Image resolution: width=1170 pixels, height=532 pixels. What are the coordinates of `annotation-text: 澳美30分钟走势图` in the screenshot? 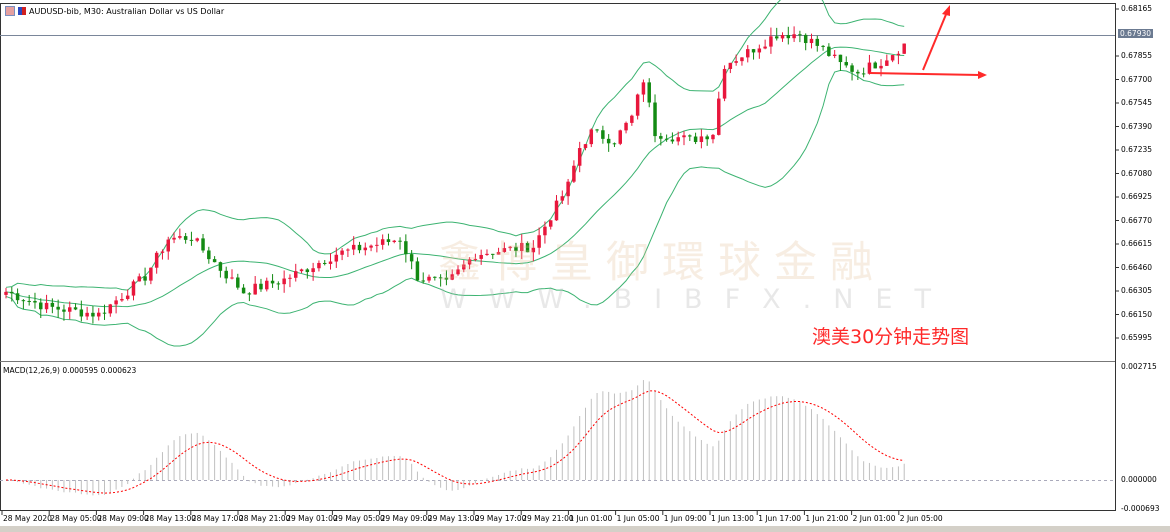 It's located at (891, 337).